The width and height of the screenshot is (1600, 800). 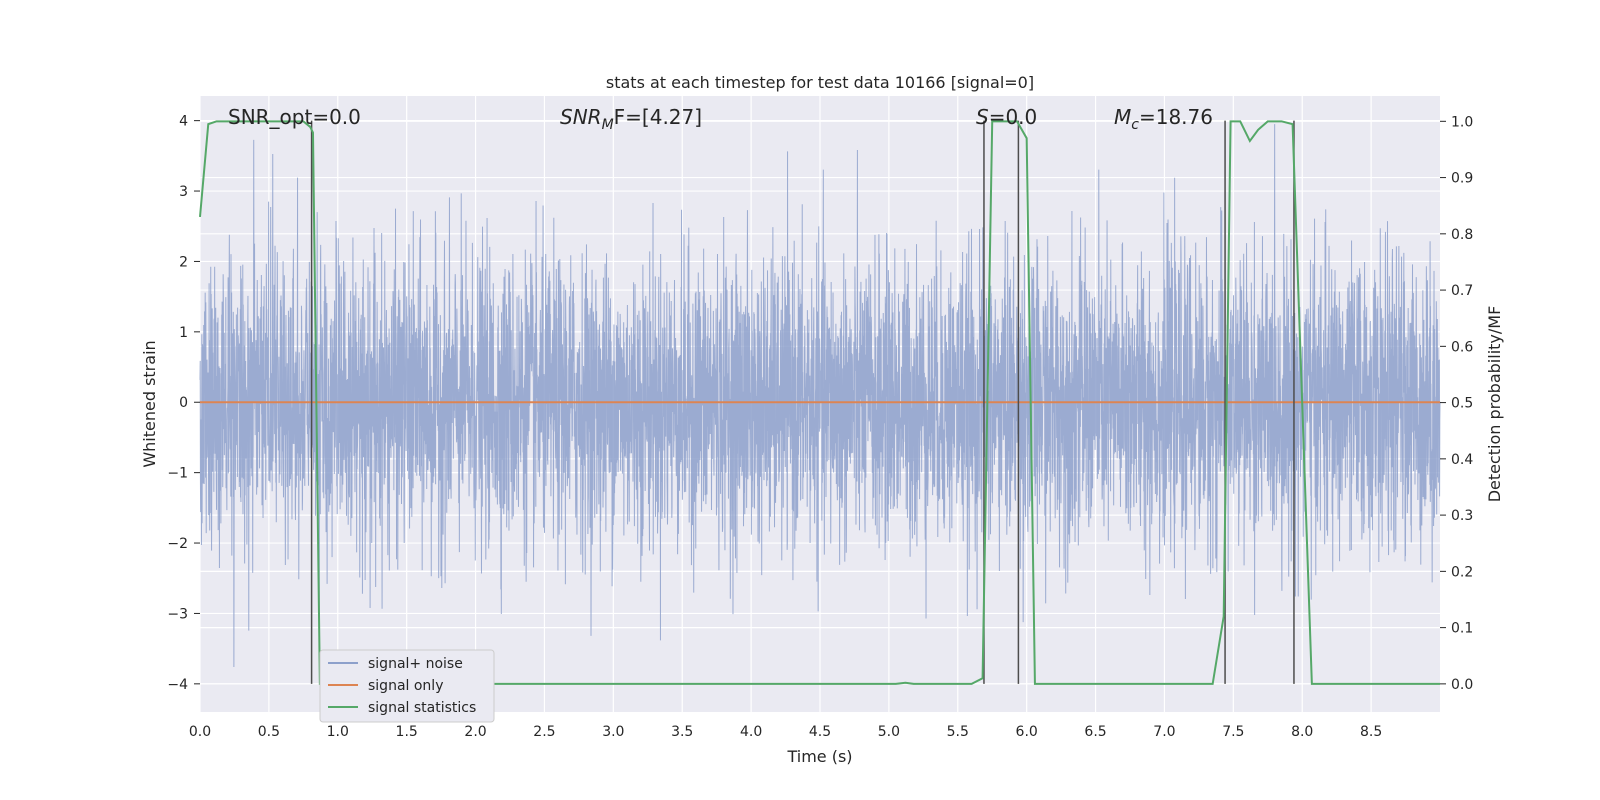 What do you see at coordinates (415, 664) in the screenshot?
I see `legend-label-signal-noise: signal+ noise` at bounding box center [415, 664].